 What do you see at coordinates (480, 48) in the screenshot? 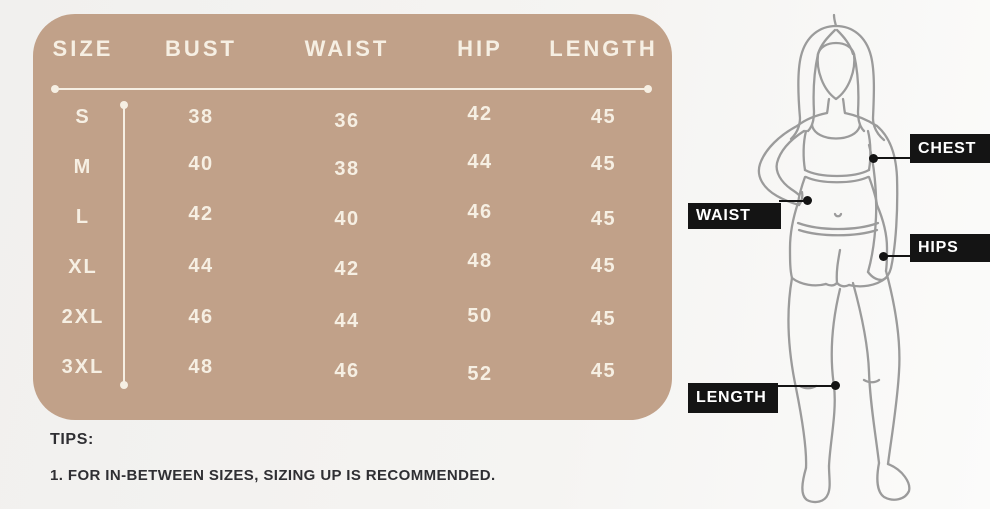
I see `column-header-hip: HIP` at bounding box center [480, 48].